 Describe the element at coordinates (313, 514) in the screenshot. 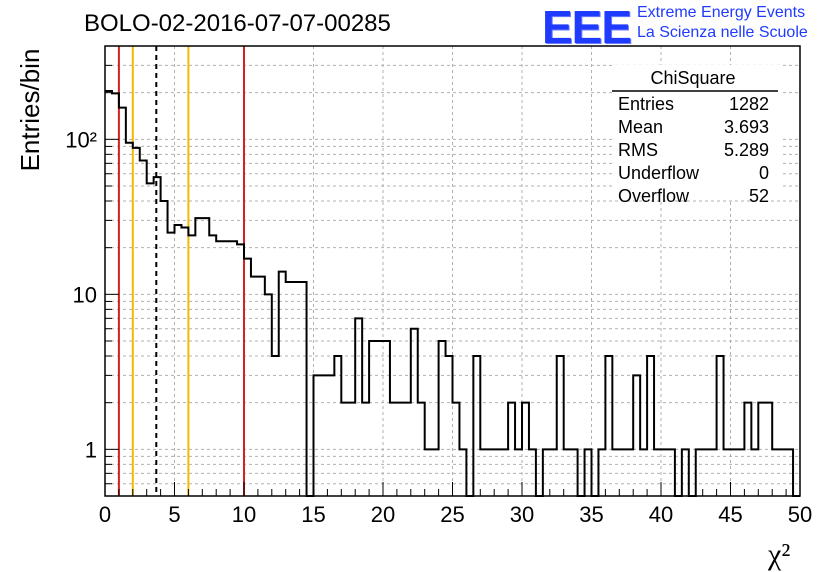

I see `x-tick-label: 15` at that location.